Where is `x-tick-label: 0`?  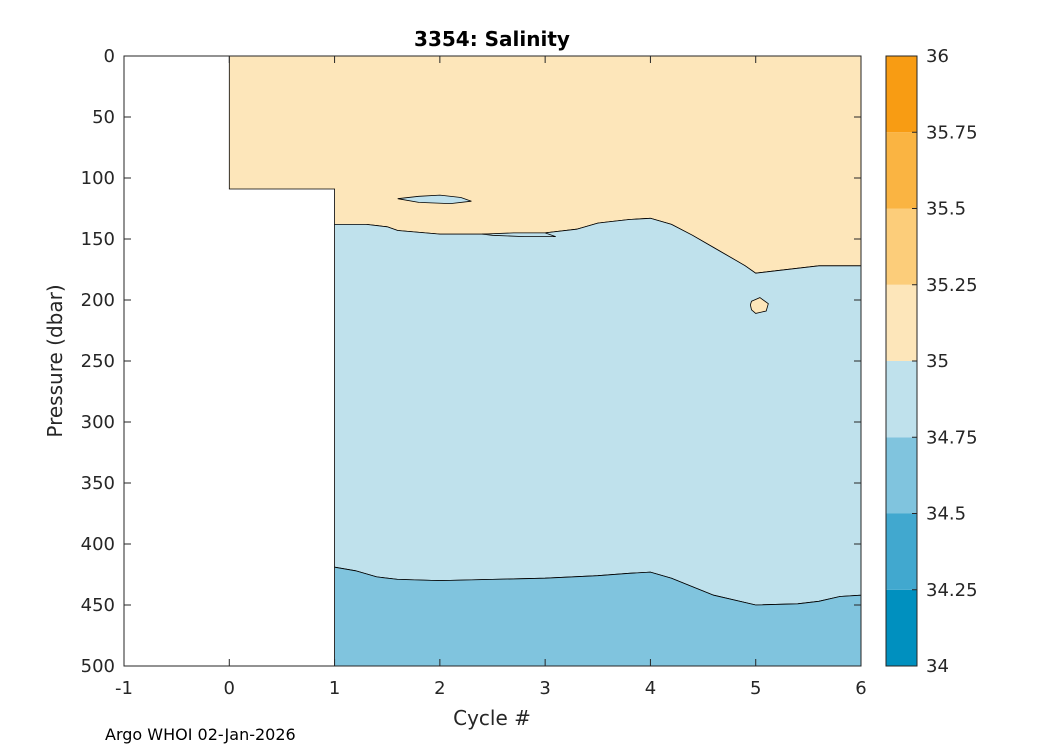
x-tick-label: 0 is located at coordinates (229, 688).